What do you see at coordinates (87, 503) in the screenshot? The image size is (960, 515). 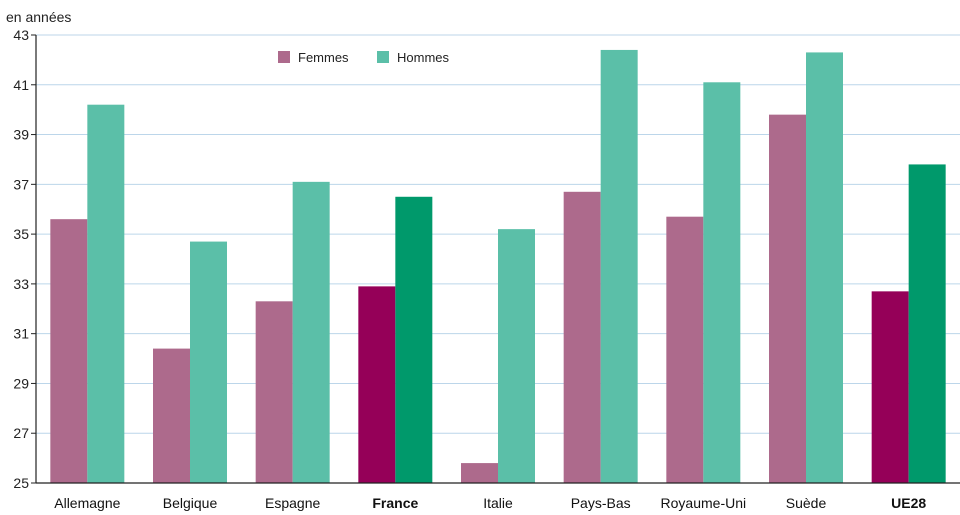 I see `x-tick-label: Allemagne` at bounding box center [87, 503].